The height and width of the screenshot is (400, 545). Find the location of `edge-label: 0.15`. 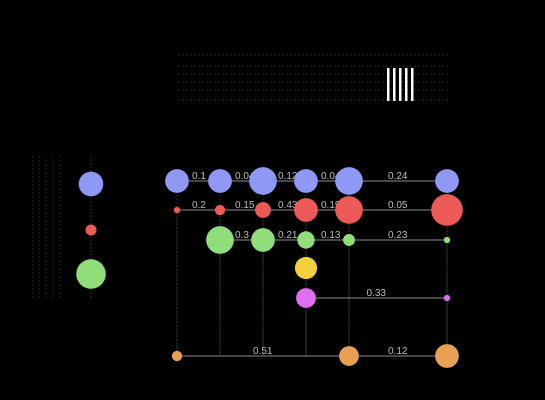

edge-label: 0.15 is located at coordinates (245, 205).